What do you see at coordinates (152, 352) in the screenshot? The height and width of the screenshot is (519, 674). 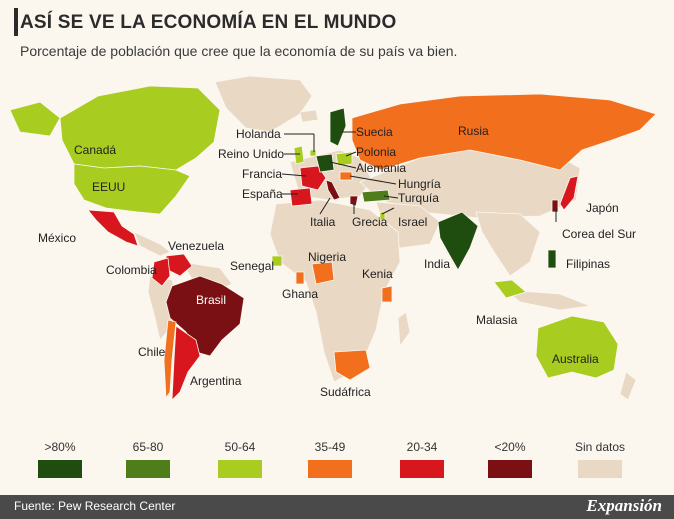 I see `label-chile: Chile` at bounding box center [152, 352].